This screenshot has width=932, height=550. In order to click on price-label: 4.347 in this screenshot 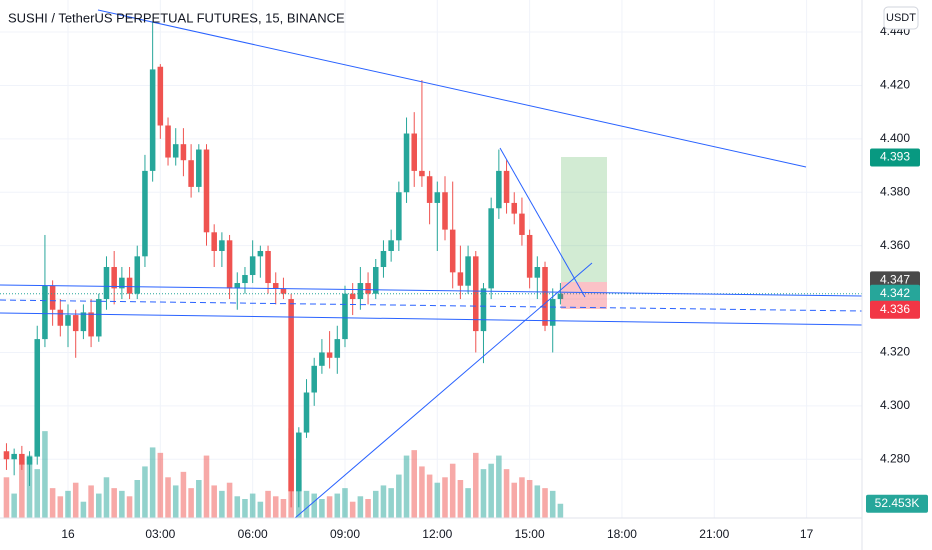, I will do `click(895, 280)`.